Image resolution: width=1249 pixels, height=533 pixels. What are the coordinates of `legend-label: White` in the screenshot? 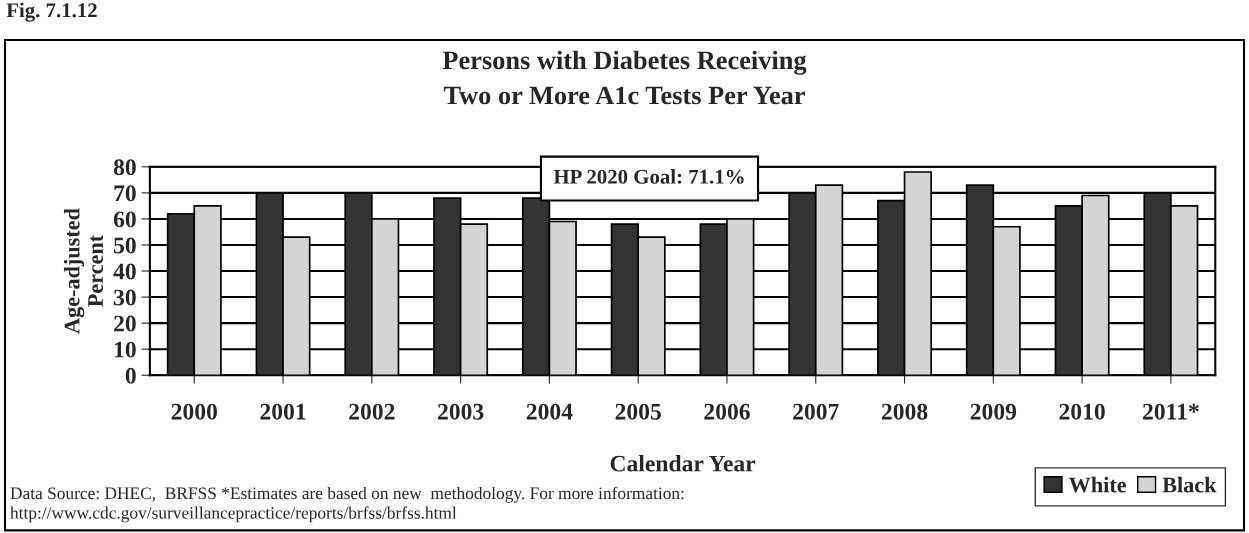 It's located at (1097, 484).